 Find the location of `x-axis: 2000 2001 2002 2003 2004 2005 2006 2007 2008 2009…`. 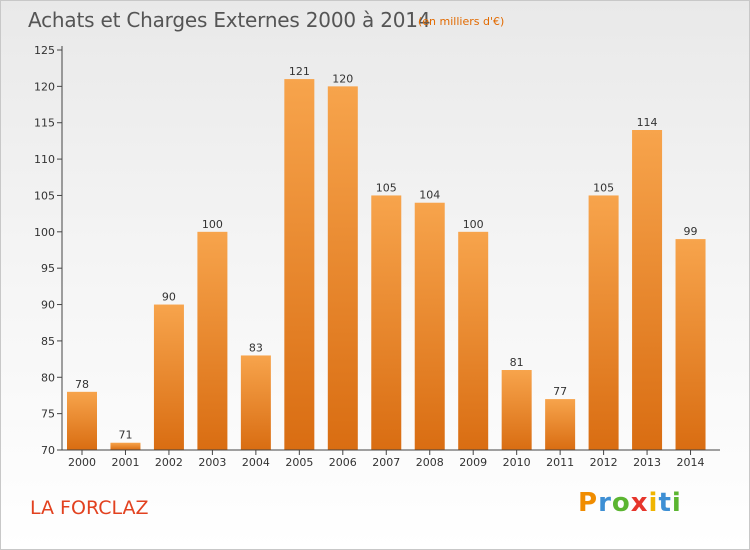

x-axis: 2000 2001 2002 2003 2004 2005 2006 2007 2008 2009… is located at coordinates (391, 459).